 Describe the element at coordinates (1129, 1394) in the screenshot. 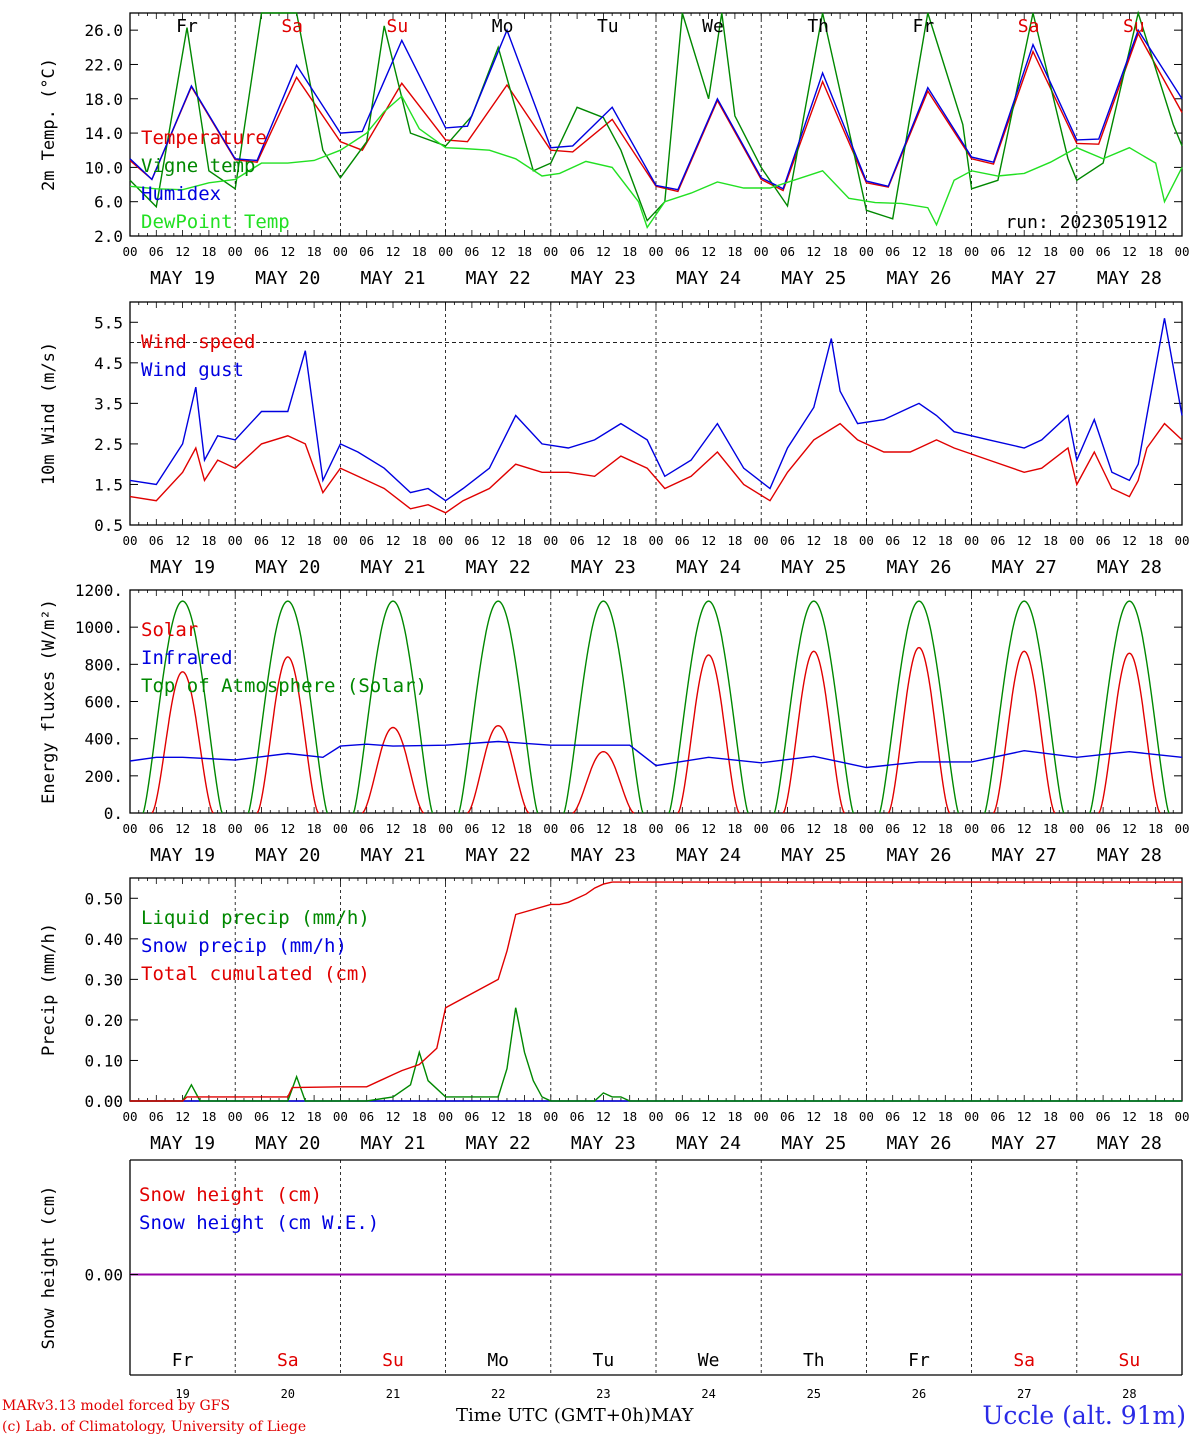

I see `day-number: 28` at that location.